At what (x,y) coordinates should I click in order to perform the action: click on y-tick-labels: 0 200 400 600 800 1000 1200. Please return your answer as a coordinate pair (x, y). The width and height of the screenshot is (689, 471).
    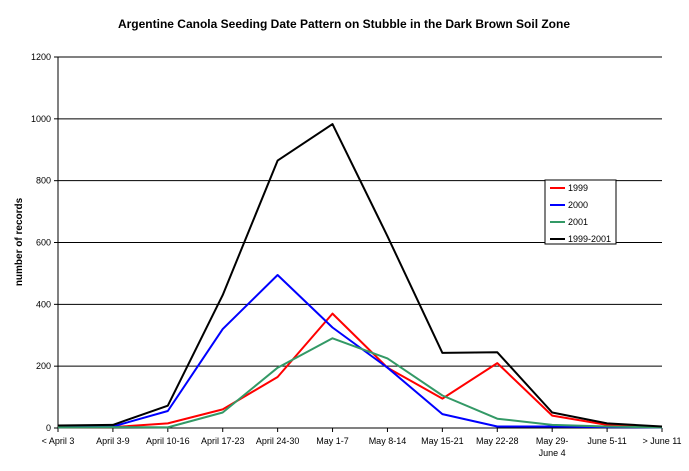
    Looking at the image, I should click on (41, 242).